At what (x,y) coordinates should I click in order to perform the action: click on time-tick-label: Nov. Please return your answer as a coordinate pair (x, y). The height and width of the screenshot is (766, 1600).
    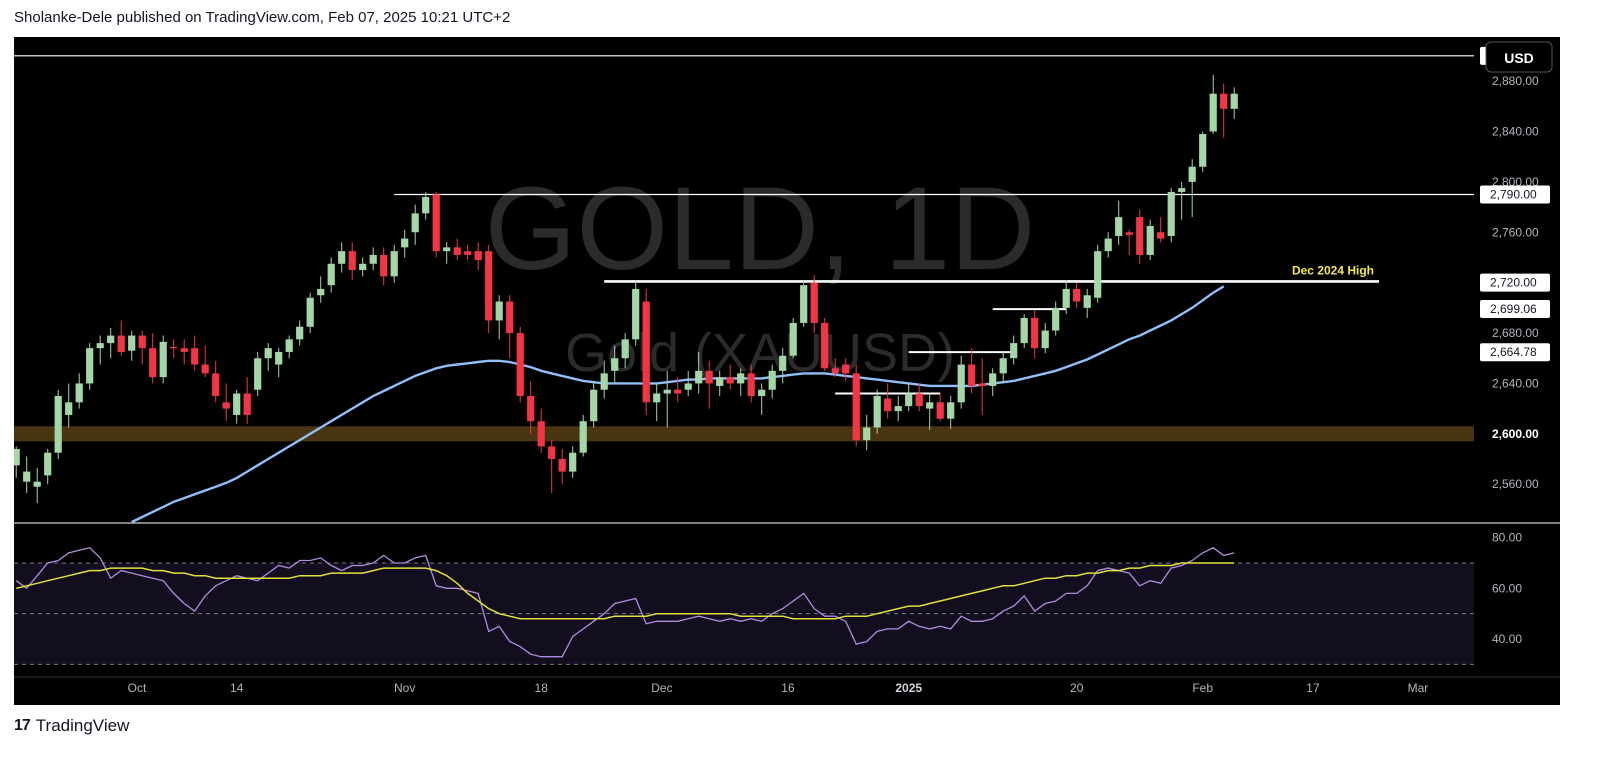
    Looking at the image, I should click on (404, 688).